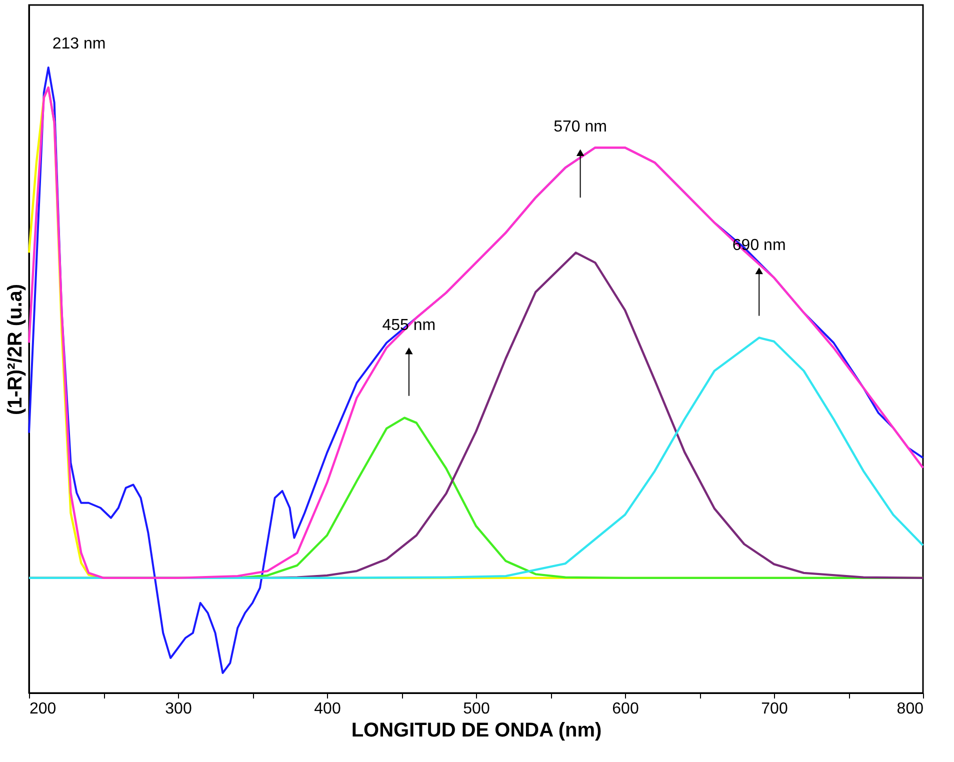  I want to click on x-tick-label: 200, so click(43, 709).